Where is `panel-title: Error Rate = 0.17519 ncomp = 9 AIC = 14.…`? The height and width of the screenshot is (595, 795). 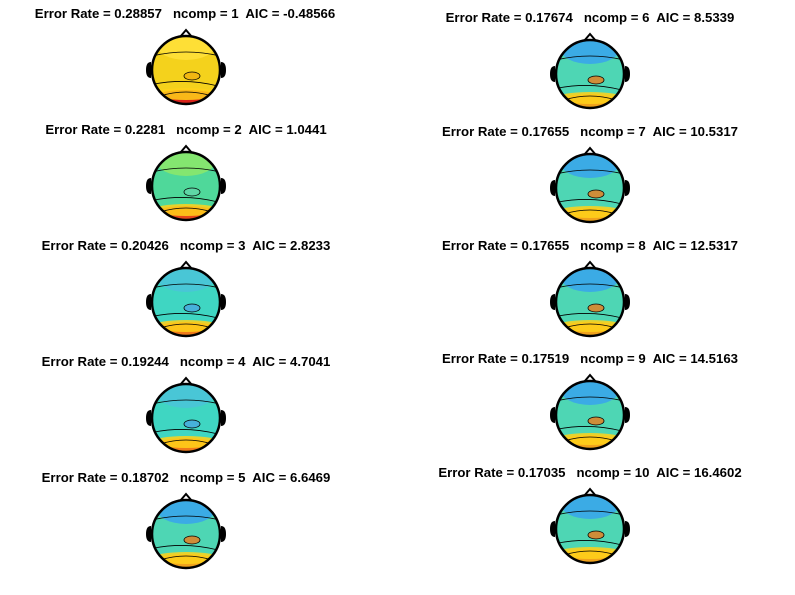 panel-title: Error Rate = 0.17519 ncomp = 9 AIC = 14.… is located at coordinates (590, 358).